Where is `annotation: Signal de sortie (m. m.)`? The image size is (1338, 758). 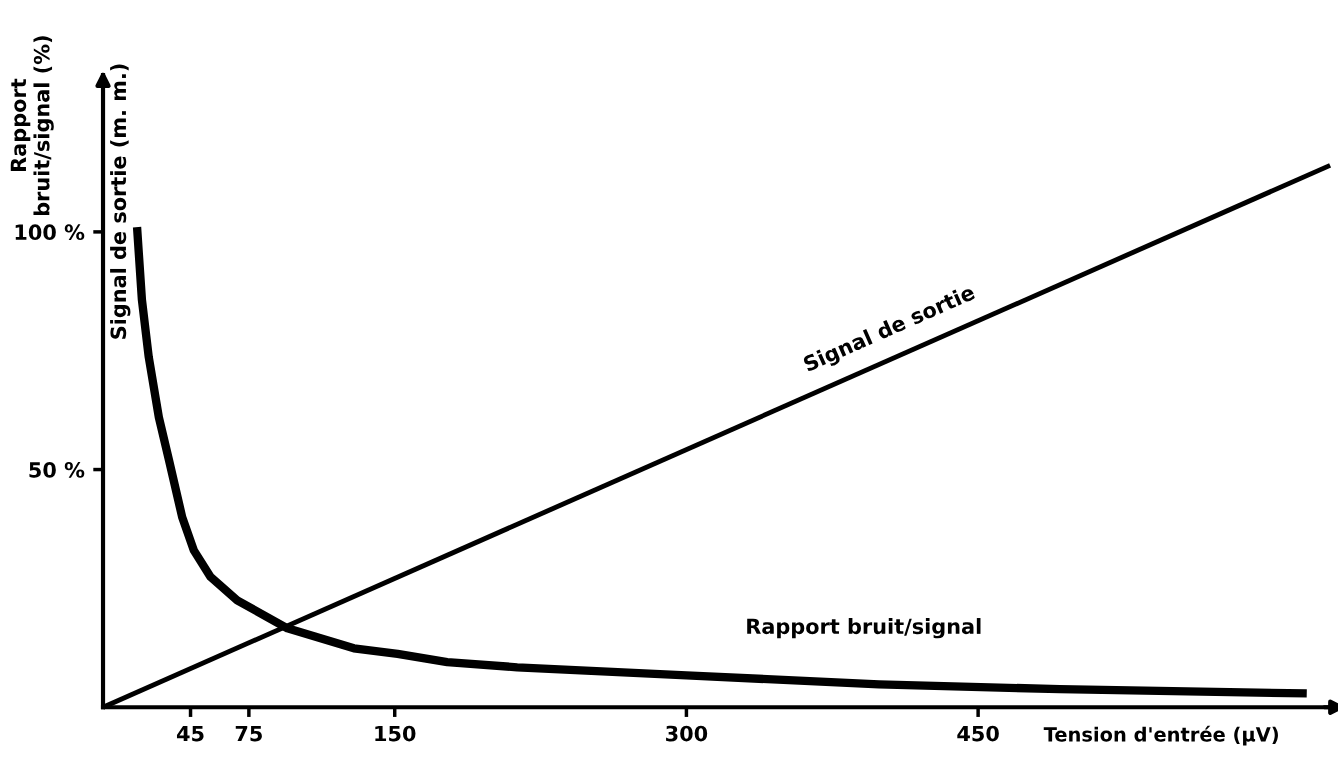 annotation: Signal de sortie (m. m.) is located at coordinates (120, 201).